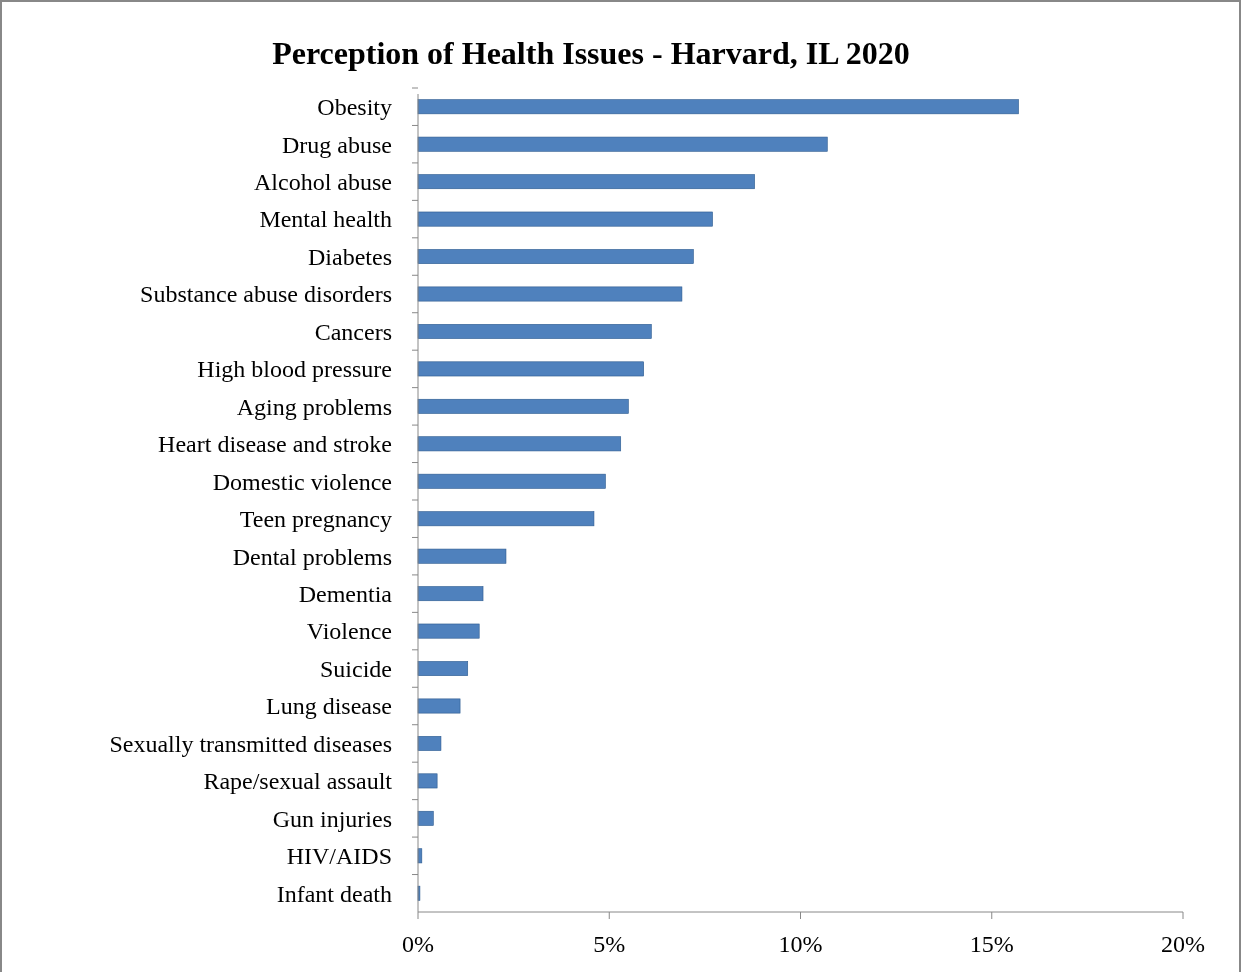 The width and height of the screenshot is (1241, 972). Describe the element at coordinates (275, 444) in the screenshot. I see `y-tick-label: Heart disease and stroke` at that location.